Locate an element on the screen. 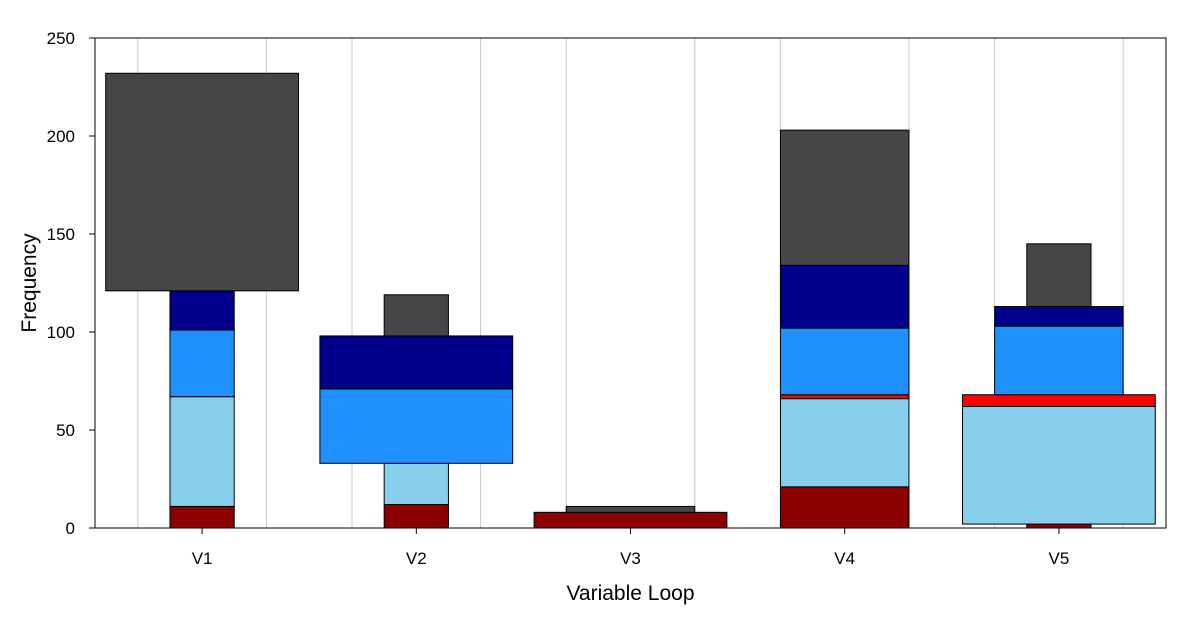 The image size is (1185, 624). x-axis: V1 V2 V3 V4 V5 is located at coordinates (631, 548).